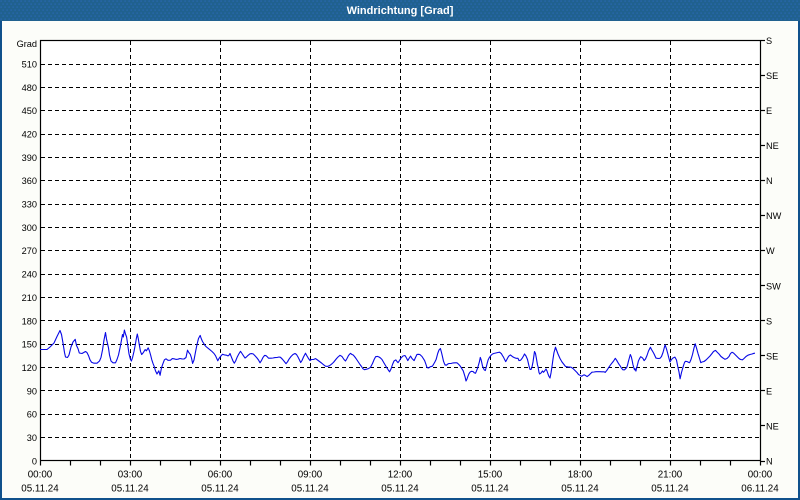  I want to click on svg-text: SW, so click(773, 286).